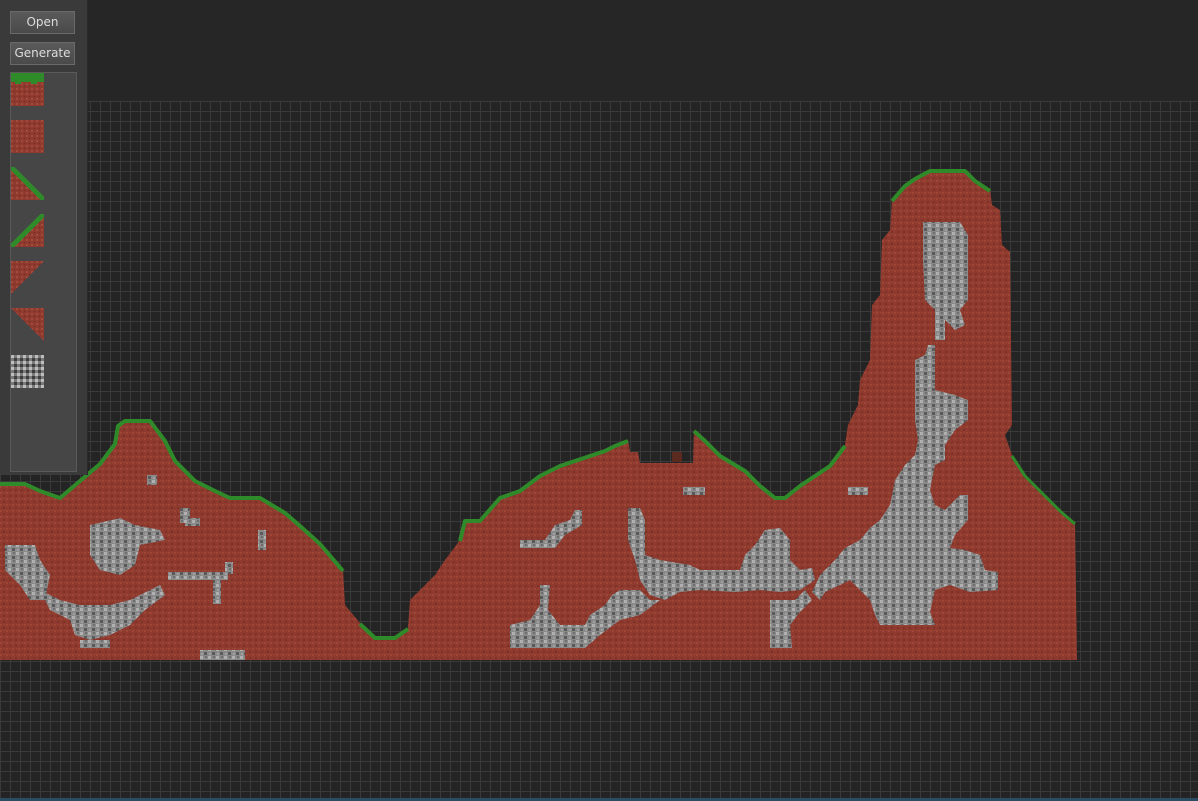 This screenshot has width=1198, height=801. What do you see at coordinates (27, 230) in the screenshot?
I see `grass-slope-right-tile-icon` at bounding box center [27, 230].